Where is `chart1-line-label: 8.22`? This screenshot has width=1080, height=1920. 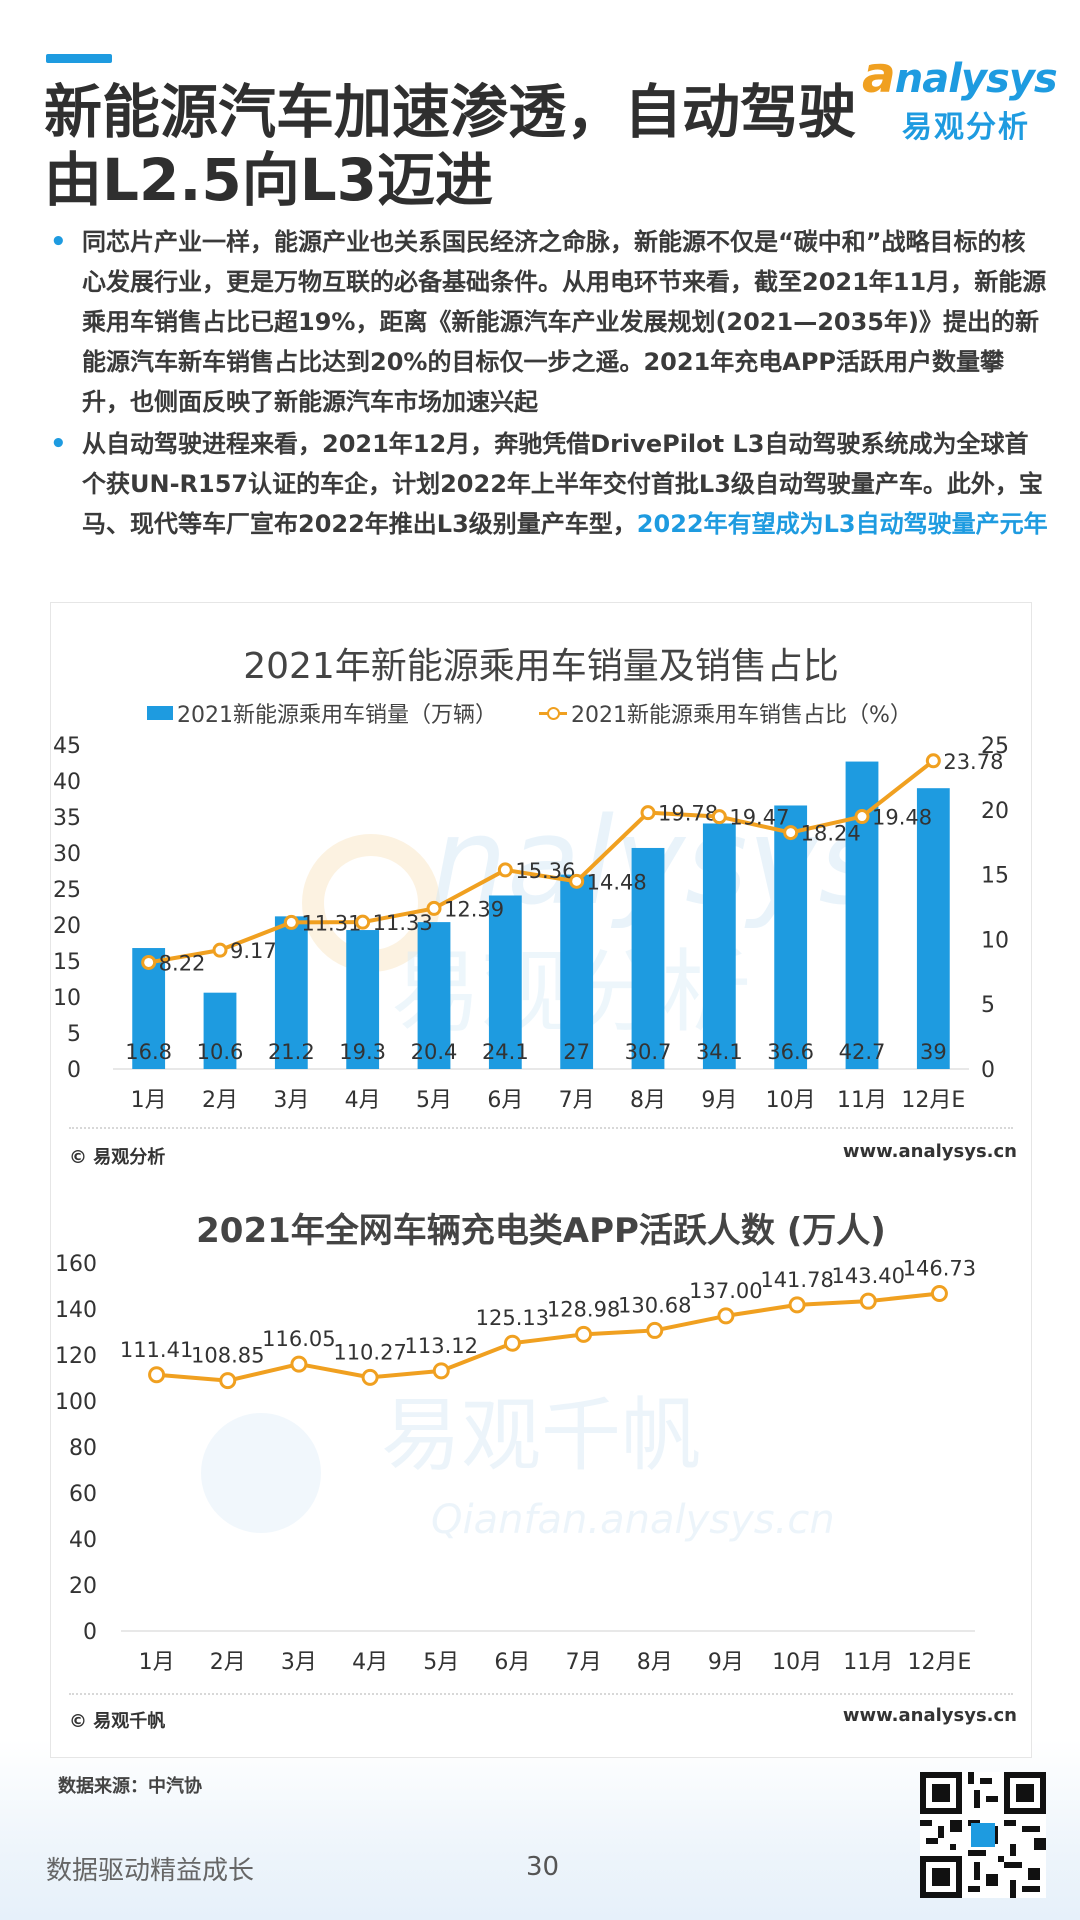
chart1-line-label: 8.22 is located at coordinates (182, 963).